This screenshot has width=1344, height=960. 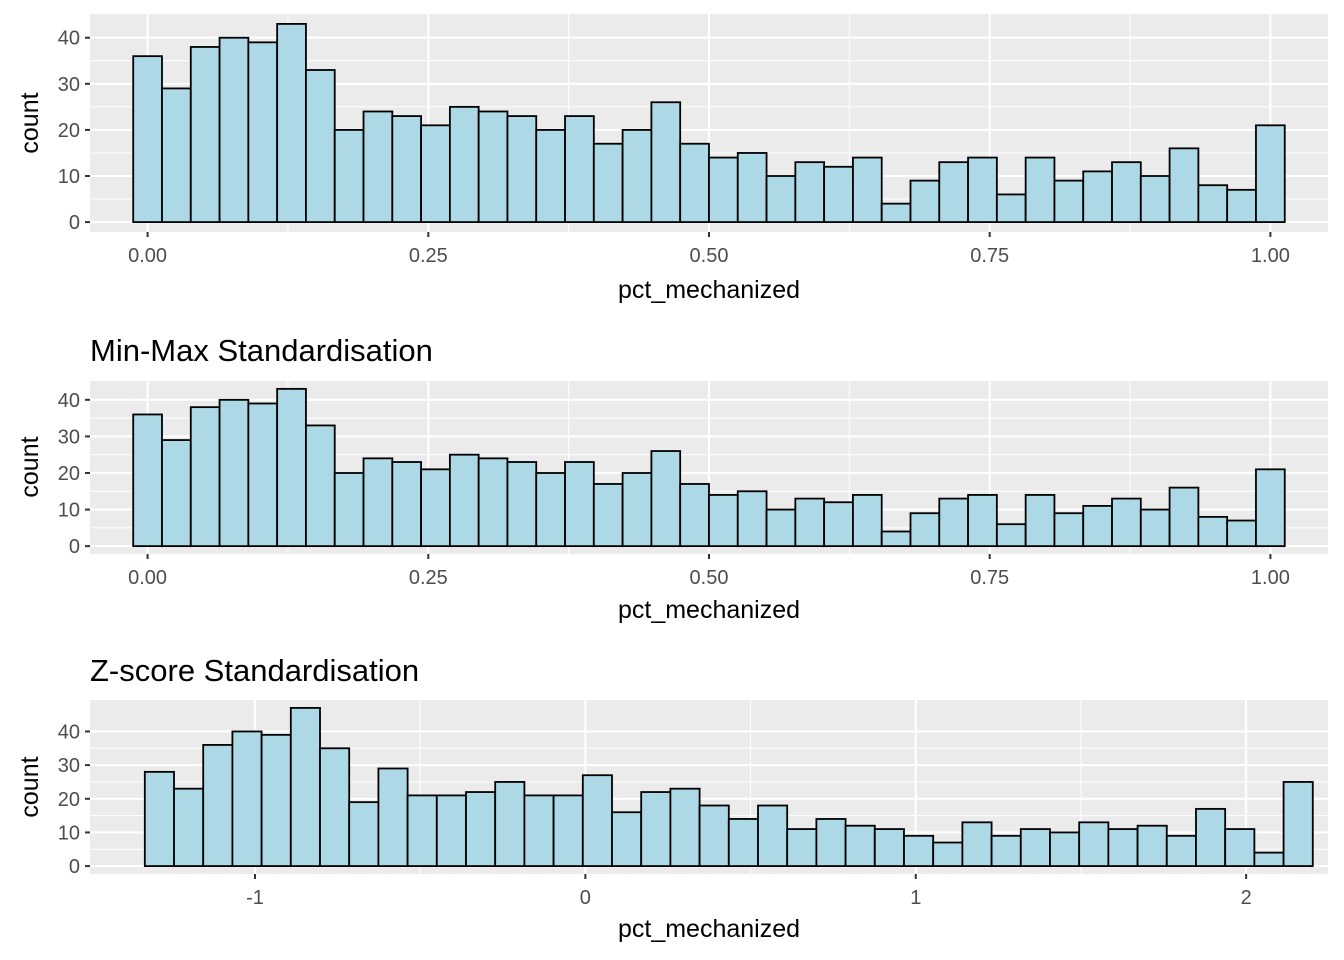 I want to click on y-tick-label: 0, so click(x=74, y=223).